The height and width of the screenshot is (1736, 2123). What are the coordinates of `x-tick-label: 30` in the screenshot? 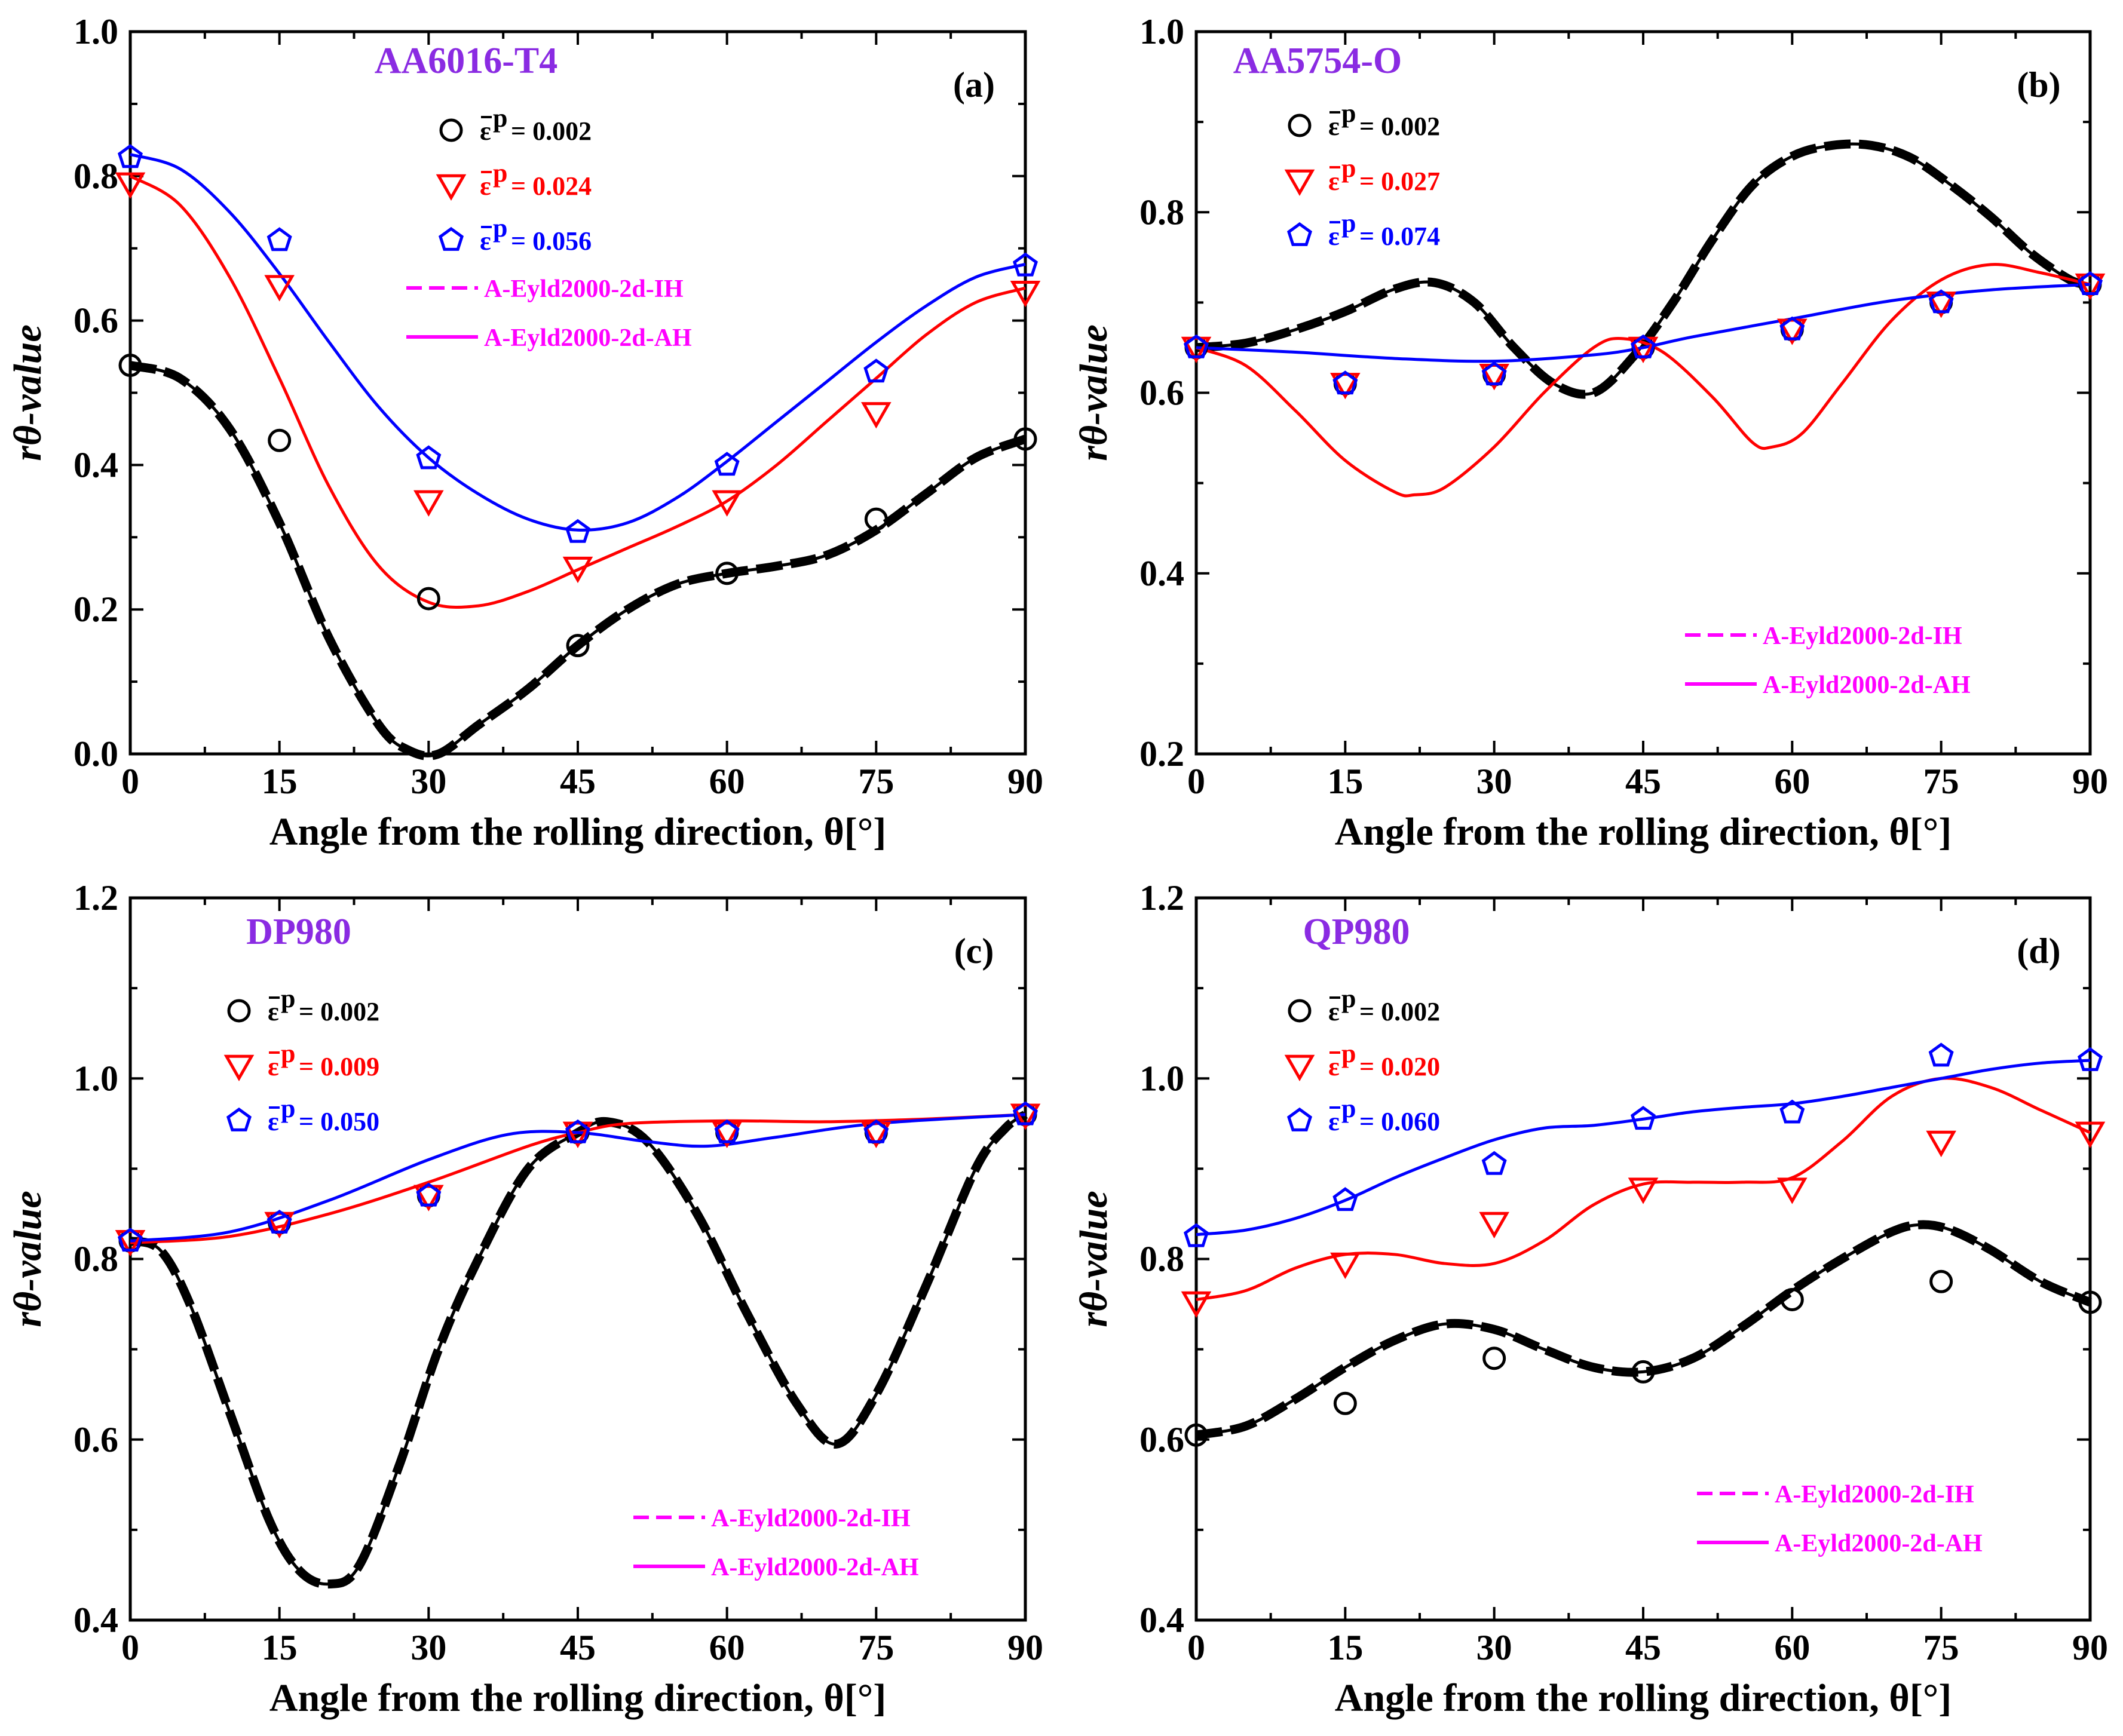 It's located at (1494, 1647).